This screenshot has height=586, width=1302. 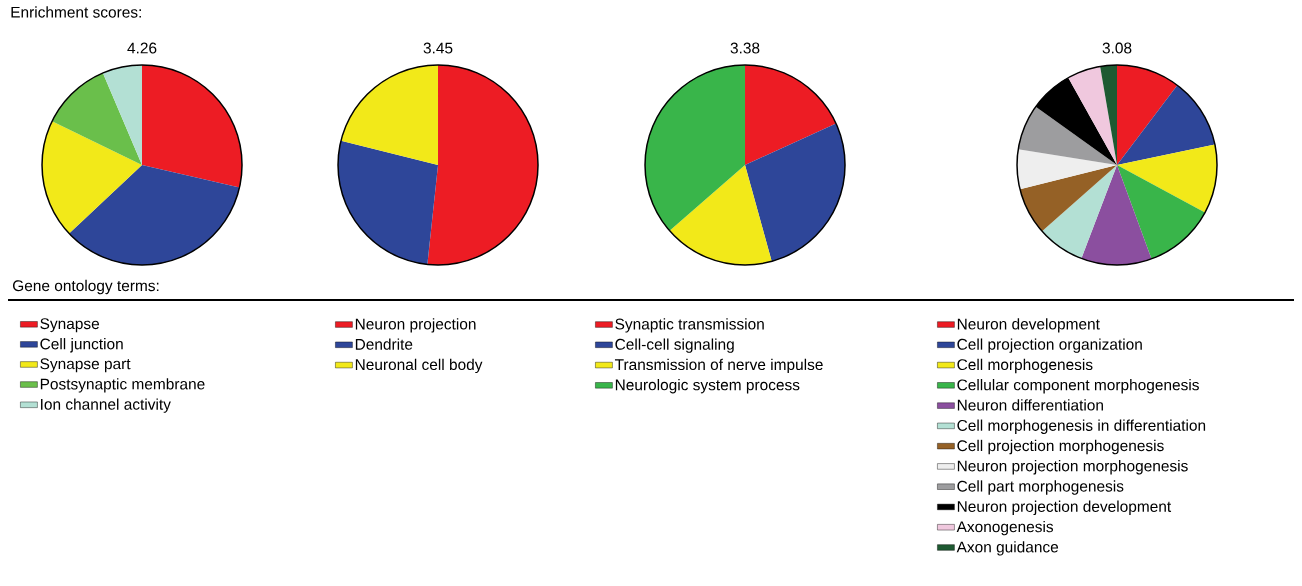 I want to click on legend-label: Cell junction, so click(x=81, y=345).